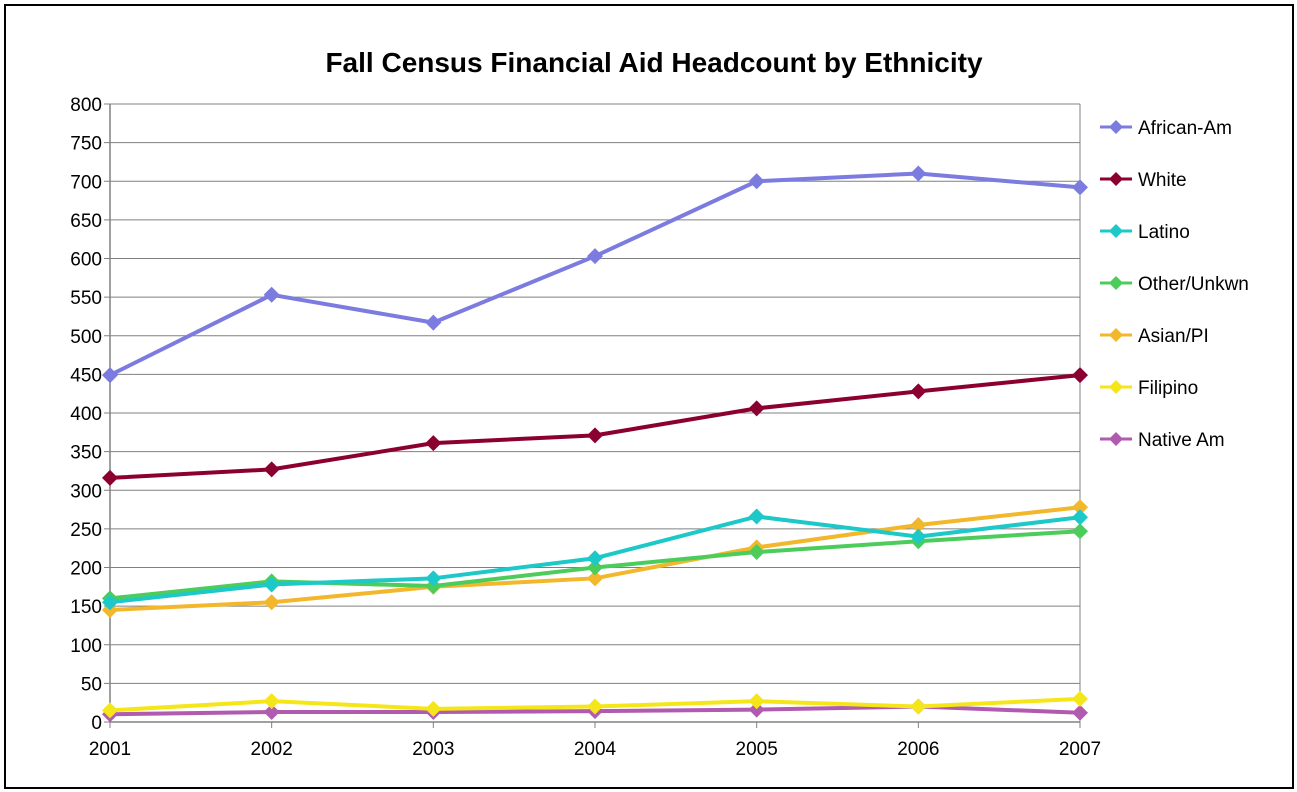  I want to click on x-tick-label: 2005, so click(757, 749).